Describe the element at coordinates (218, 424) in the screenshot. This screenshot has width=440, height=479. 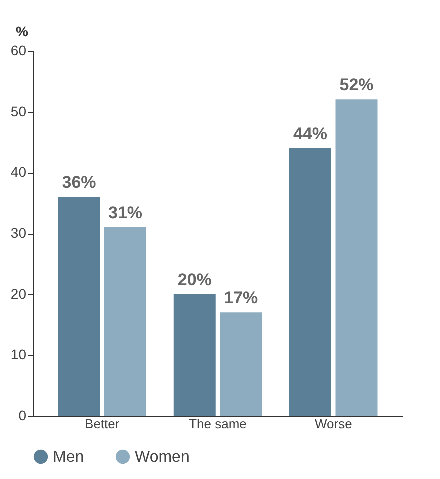
I see `x-tick-label: The same` at that location.